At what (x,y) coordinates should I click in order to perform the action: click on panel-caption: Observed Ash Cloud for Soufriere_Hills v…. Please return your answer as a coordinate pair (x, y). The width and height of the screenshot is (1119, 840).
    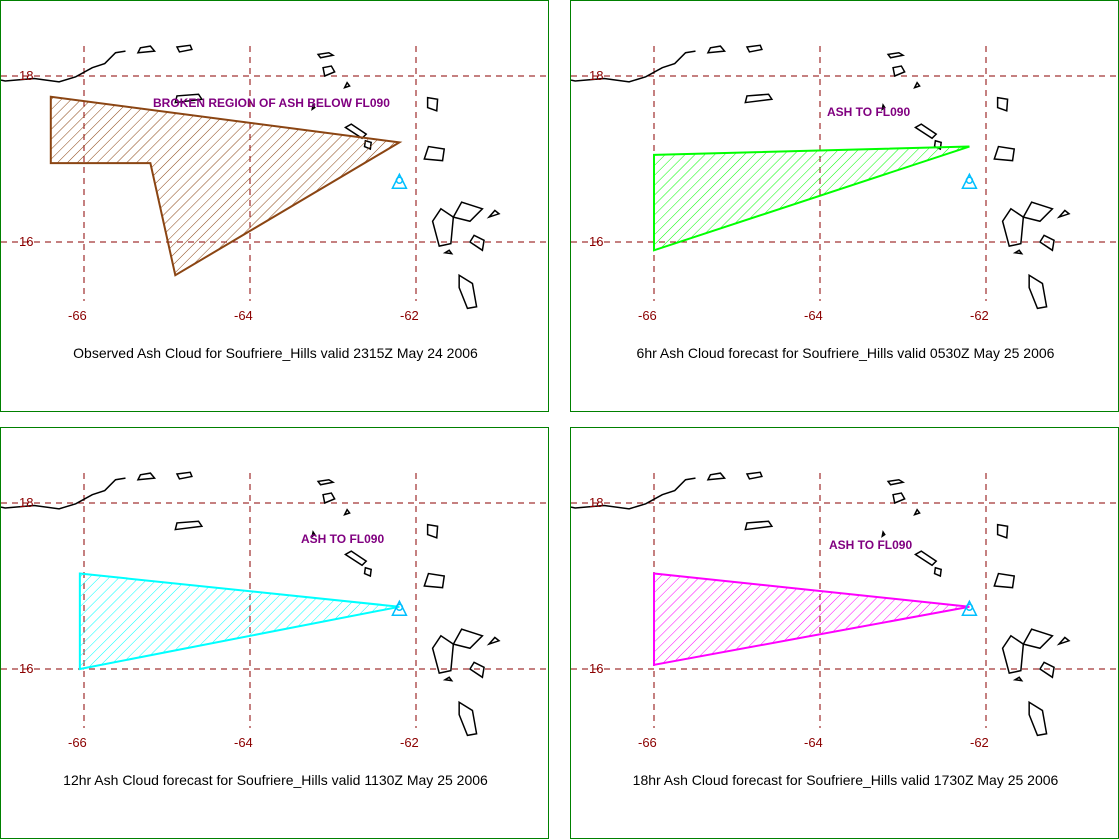
    Looking at the image, I should click on (275, 353).